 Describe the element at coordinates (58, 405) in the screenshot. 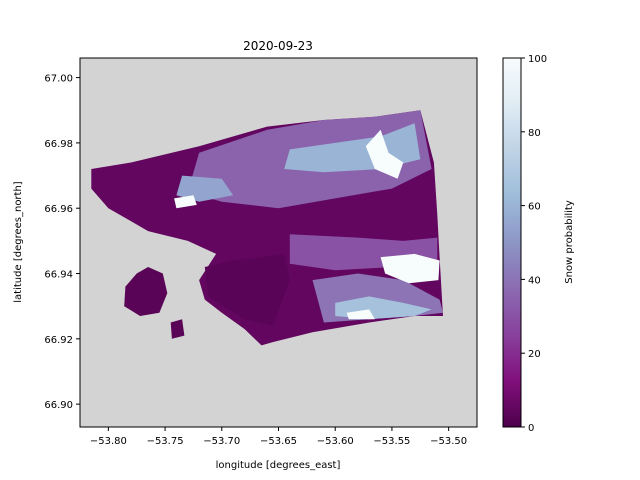

I see `y-tick-label: 66.90` at that location.